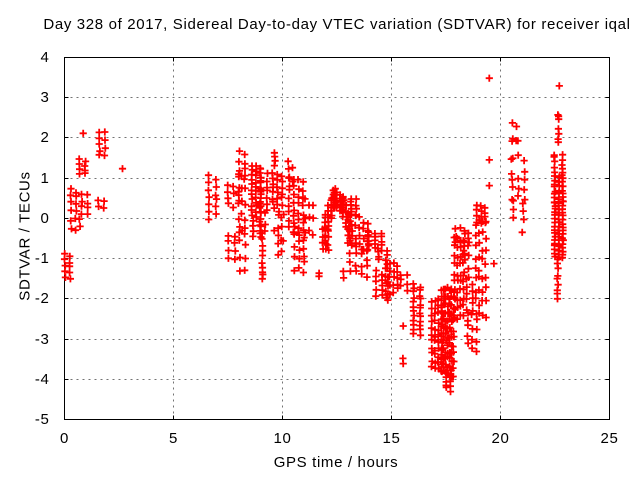 This screenshot has width=640, height=480. Describe the element at coordinates (45, 137) in the screenshot. I see `svg-text: 2` at that location.